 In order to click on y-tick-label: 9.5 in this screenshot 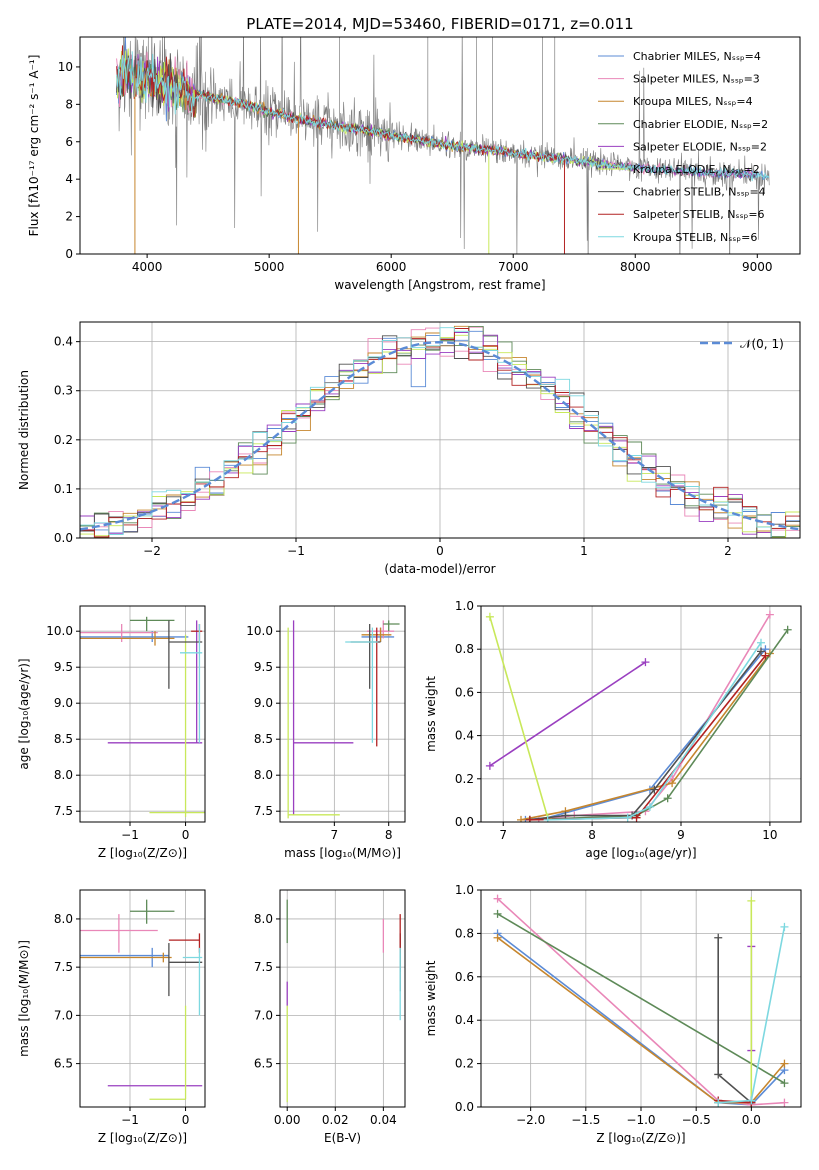, I will do `click(263, 667)`.